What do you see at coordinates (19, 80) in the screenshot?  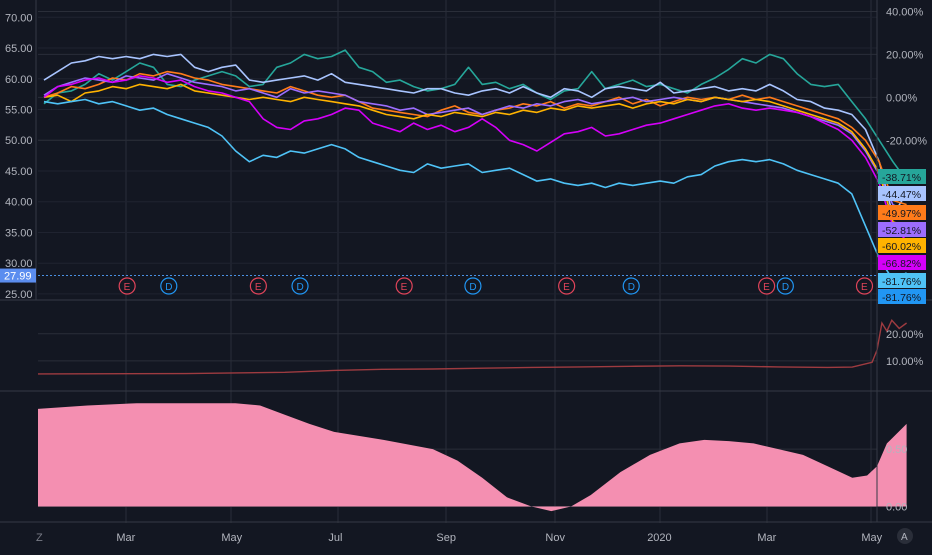 I see `left-axis-tick-label: 60.00` at bounding box center [19, 80].